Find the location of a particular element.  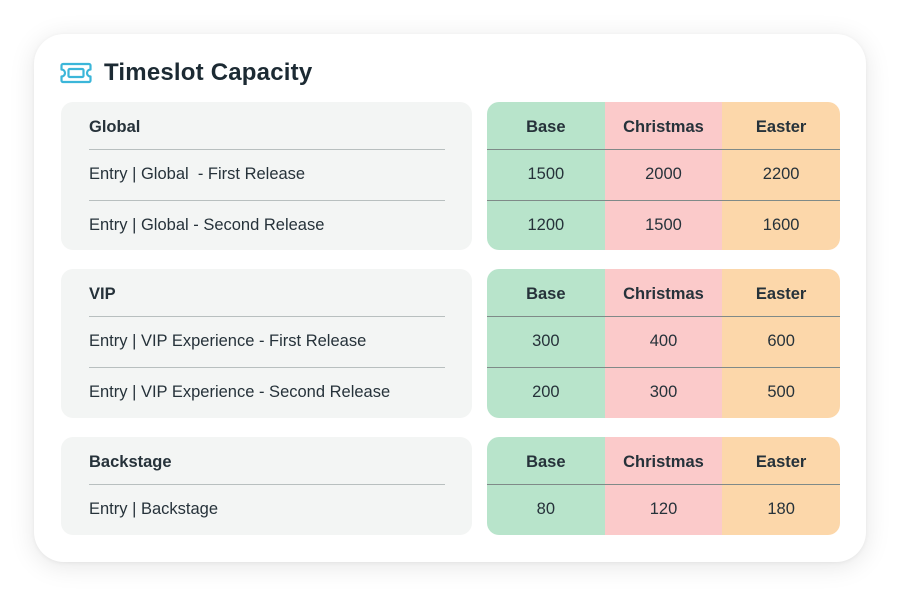

value-cell: 1600 is located at coordinates (781, 225).